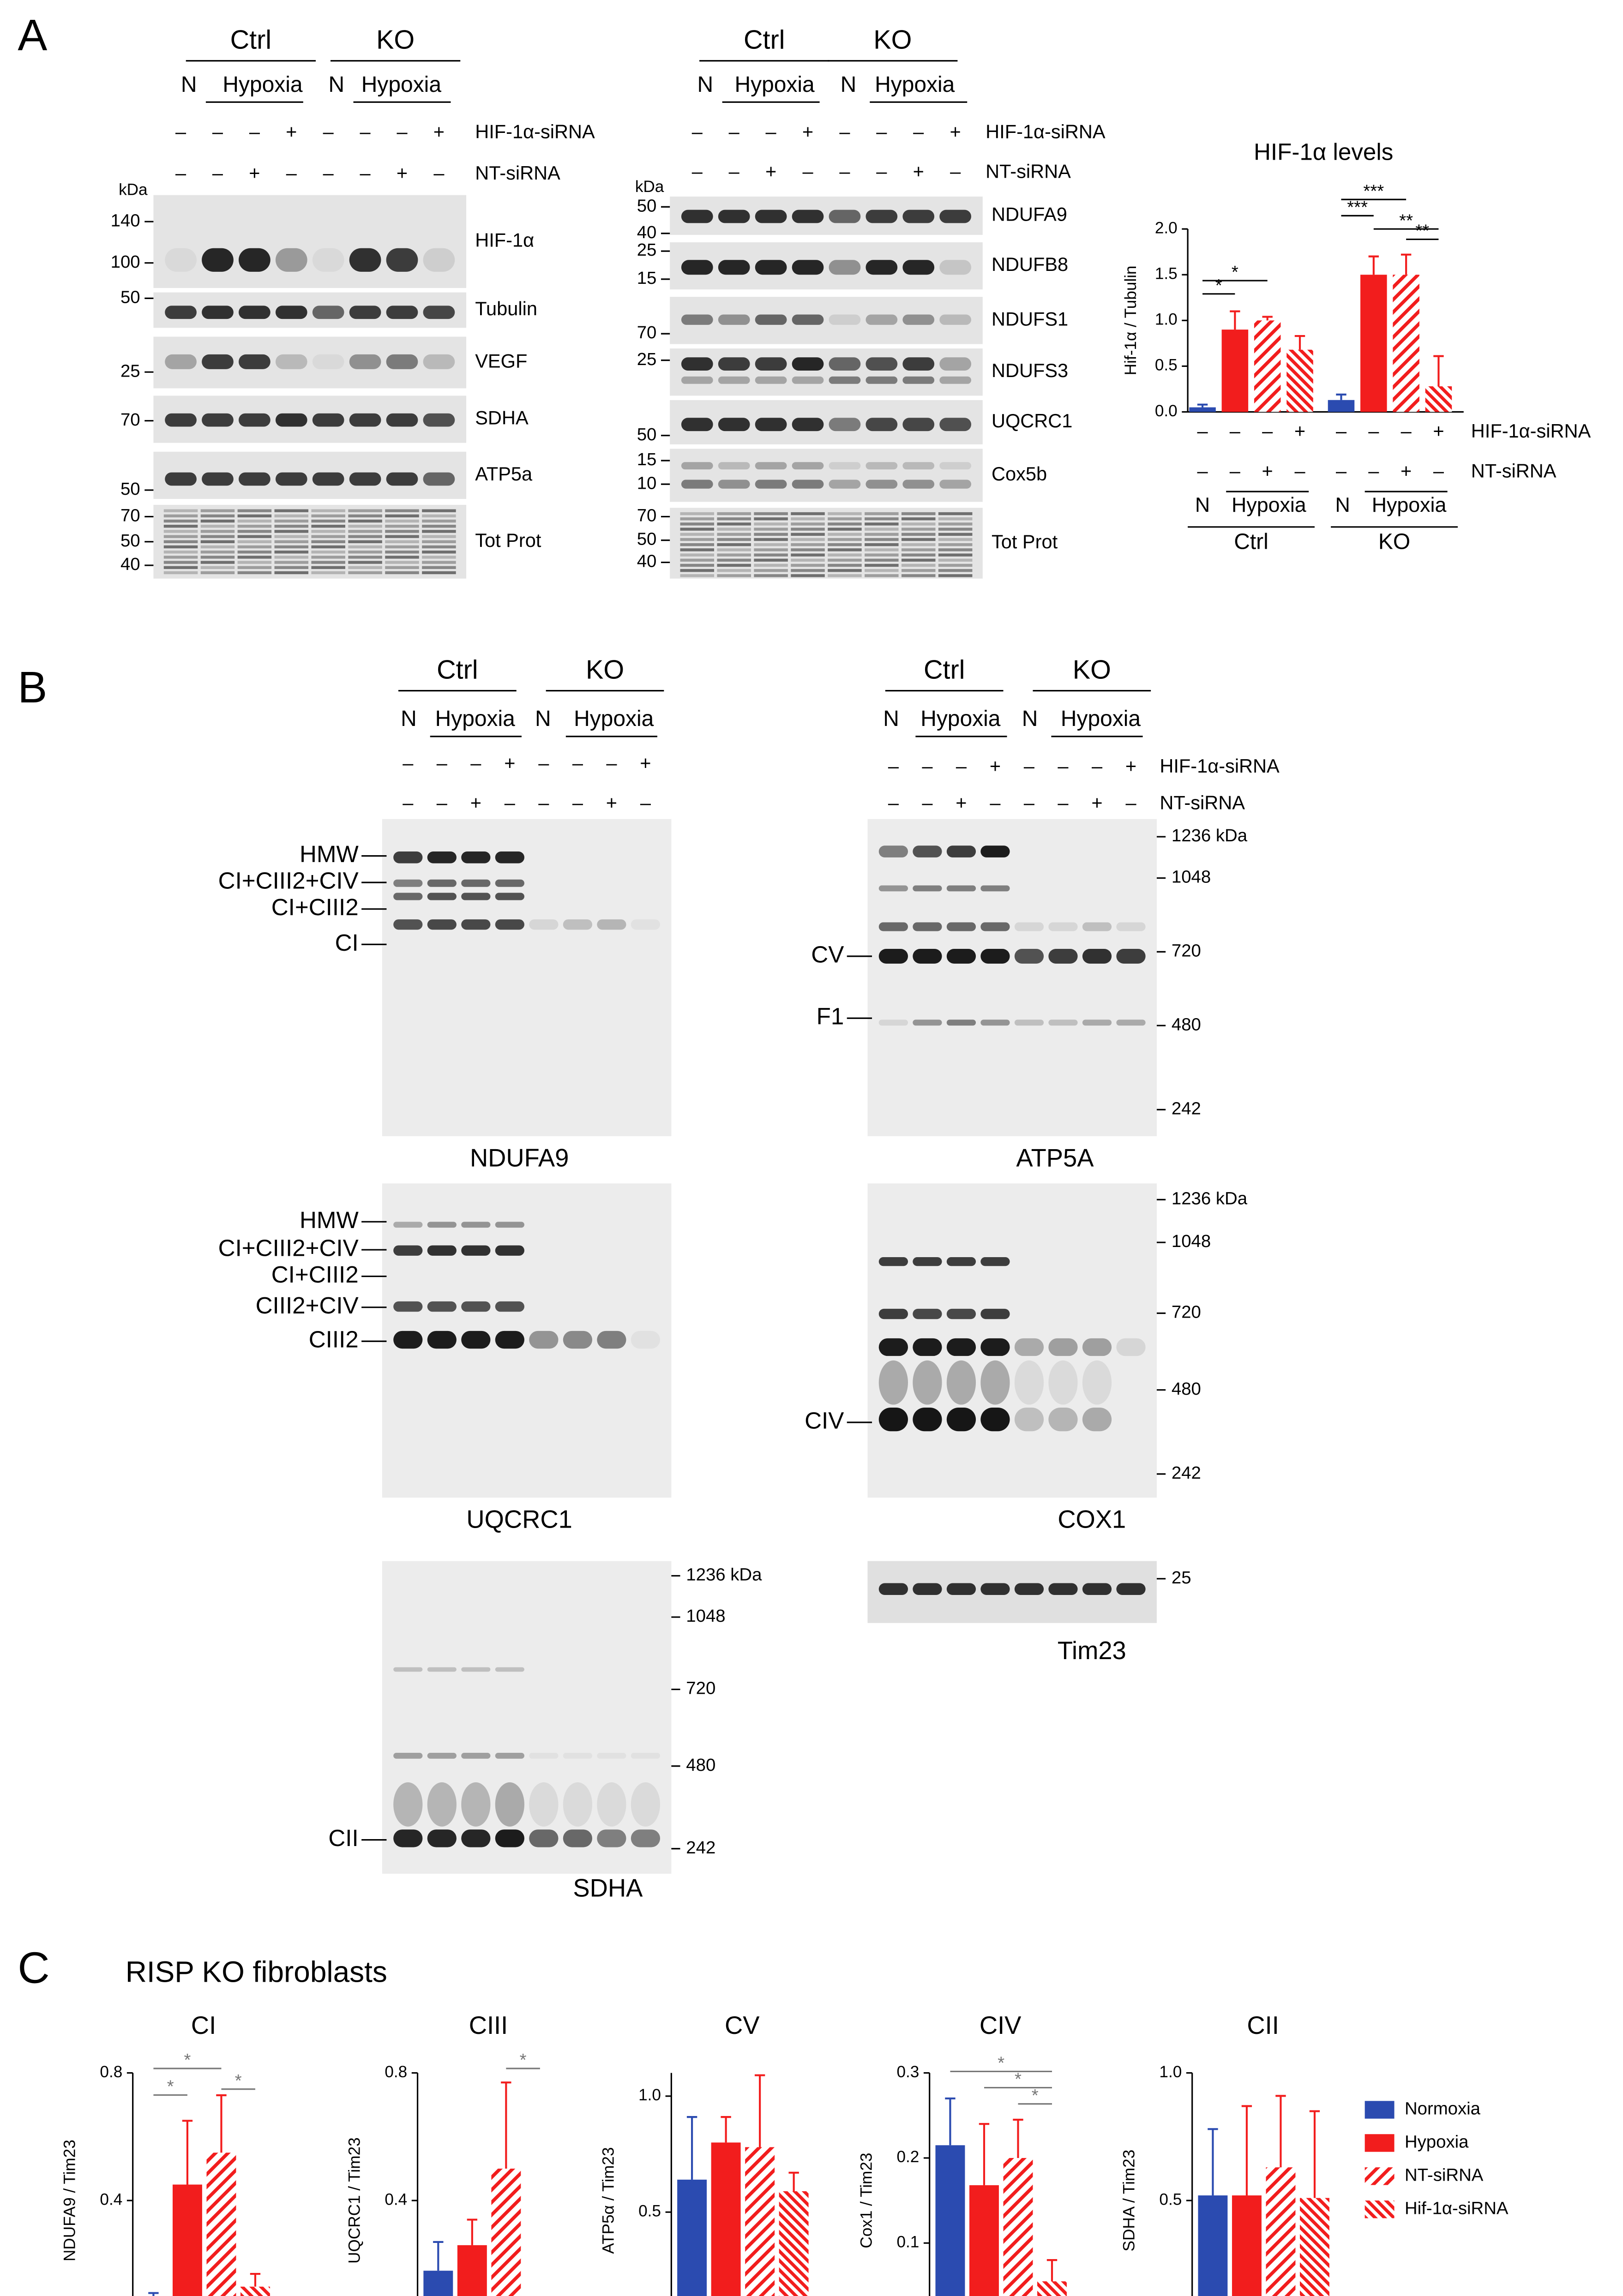 The width and height of the screenshot is (1623, 2296). What do you see at coordinates (396, 2199) in the screenshot?
I see `y-tick-label: 0.4` at bounding box center [396, 2199].